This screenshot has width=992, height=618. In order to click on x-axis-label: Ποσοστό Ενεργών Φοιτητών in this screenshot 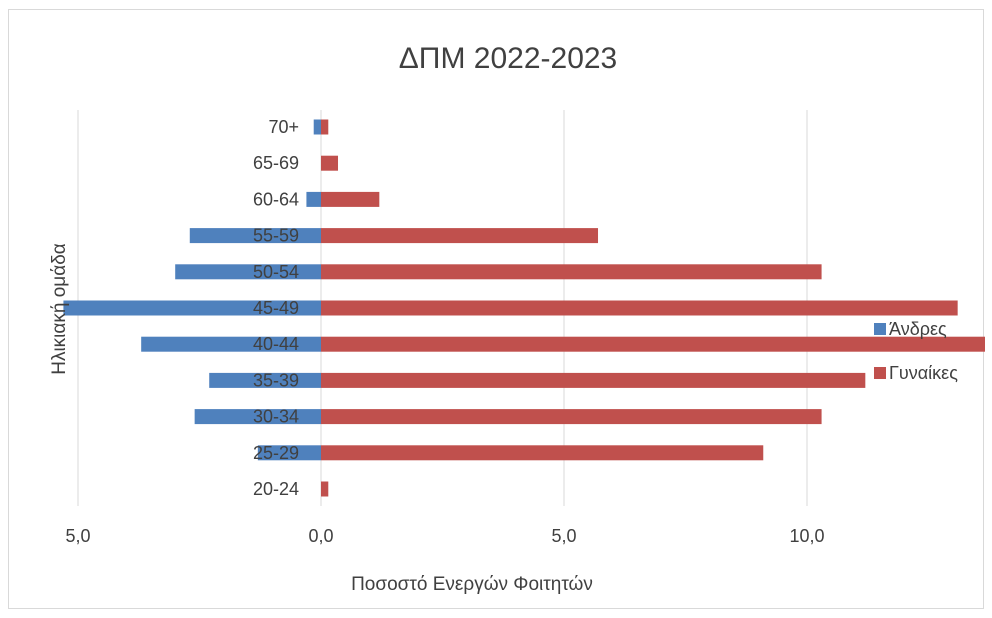, I will do `click(472, 584)`.